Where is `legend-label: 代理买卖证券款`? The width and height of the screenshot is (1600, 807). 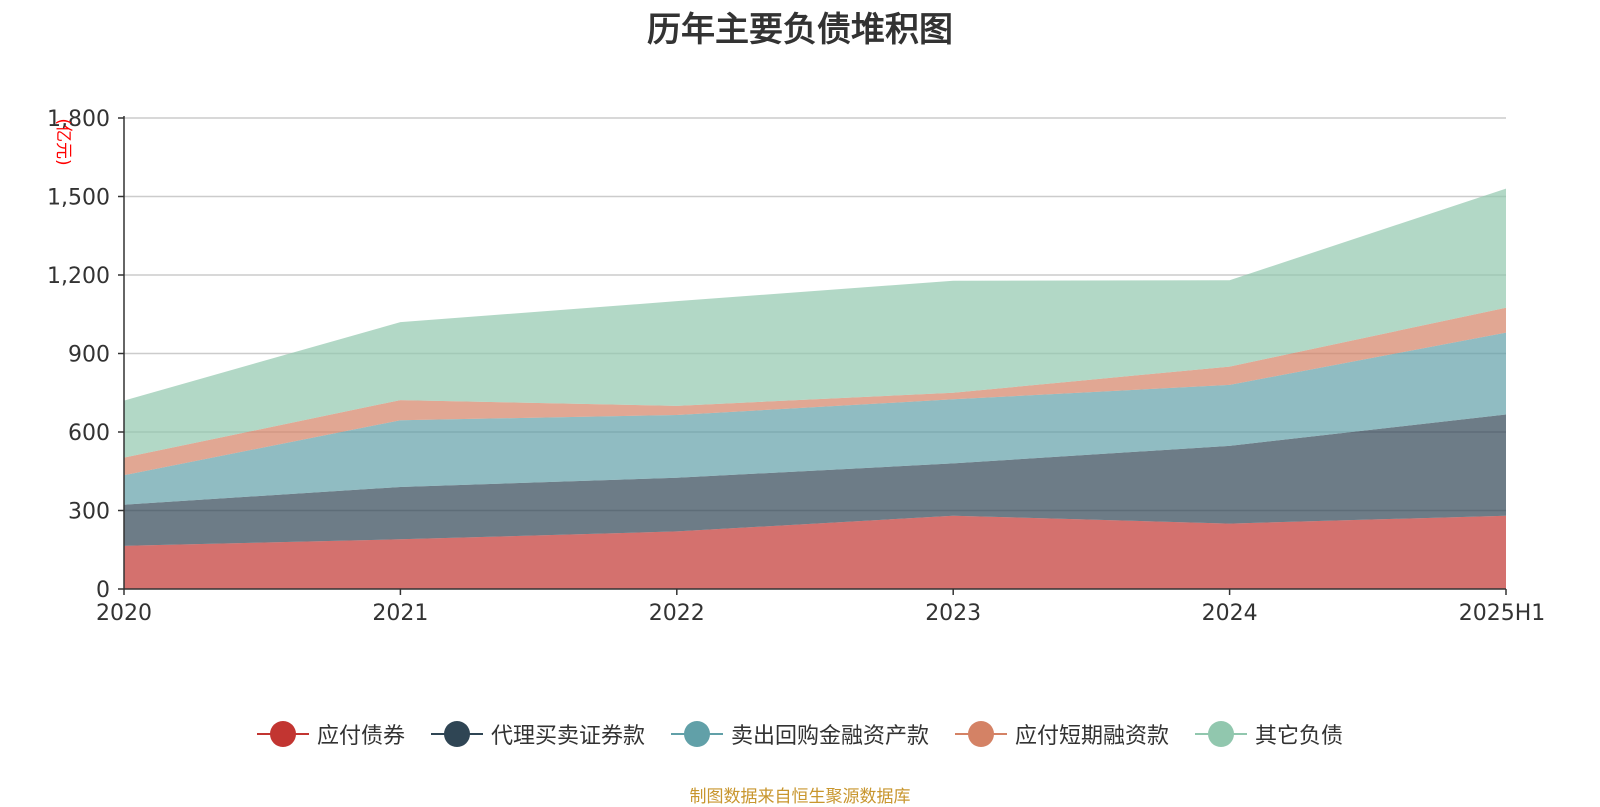 legend-label: 代理买卖证券款 is located at coordinates (567, 736).